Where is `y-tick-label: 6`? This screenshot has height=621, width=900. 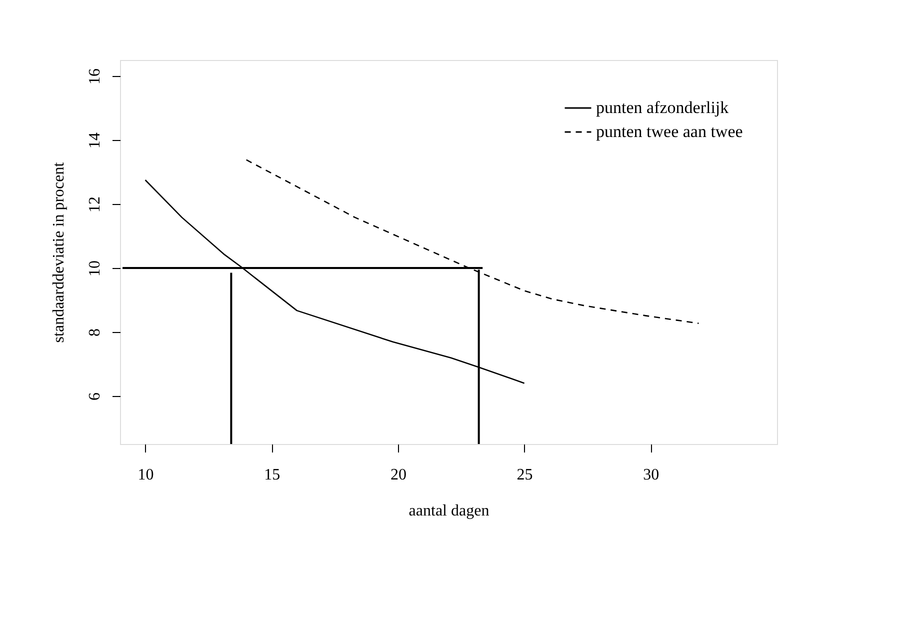
y-tick-label: 6 is located at coordinates (95, 396).